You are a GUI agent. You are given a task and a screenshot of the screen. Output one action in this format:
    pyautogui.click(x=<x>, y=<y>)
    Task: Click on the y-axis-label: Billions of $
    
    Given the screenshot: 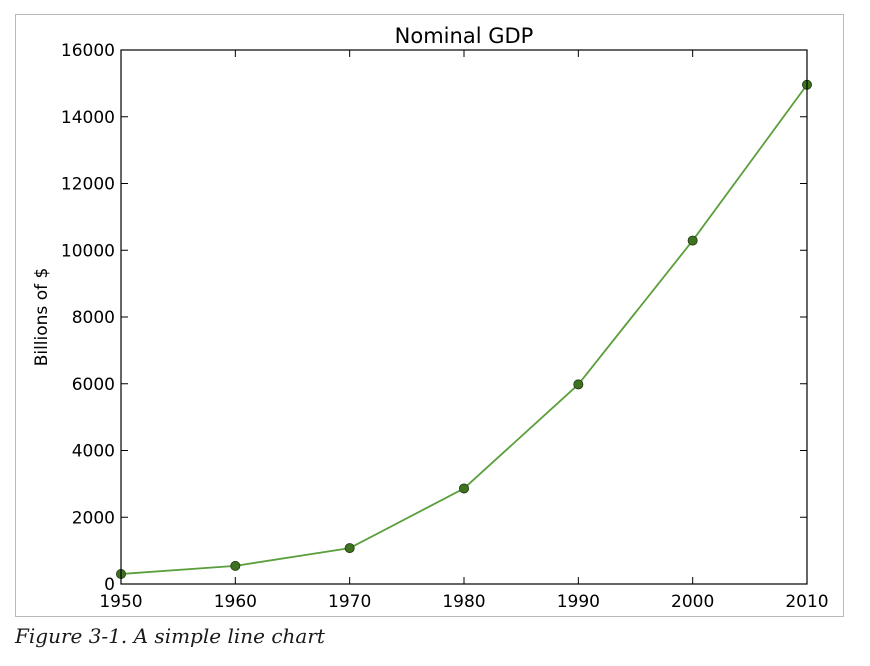 What is the action you would take?
    pyautogui.click(x=42, y=317)
    